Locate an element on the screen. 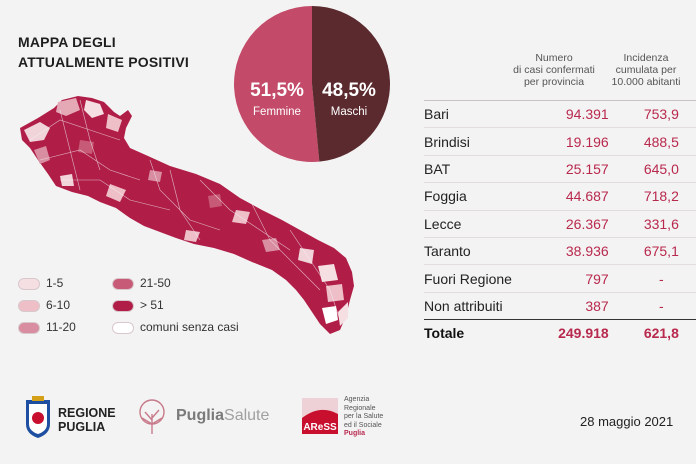 The image size is (696, 464). legend-item: 6-10 is located at coordinates (44, 305).